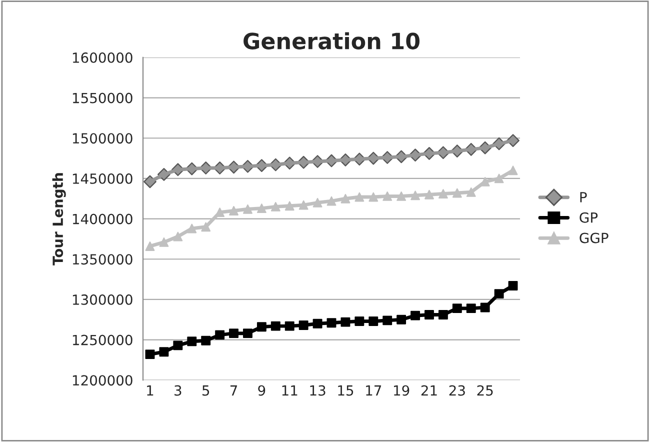 The height and width of the screenshot is (442, 650). I want to click on x-tick-label: 17, so click(374, 390).